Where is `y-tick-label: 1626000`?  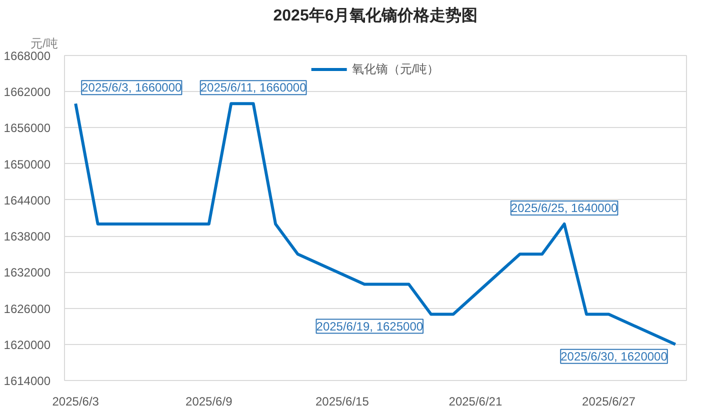 y-tick-label: 1626000 is located at coordinates (27, 309).